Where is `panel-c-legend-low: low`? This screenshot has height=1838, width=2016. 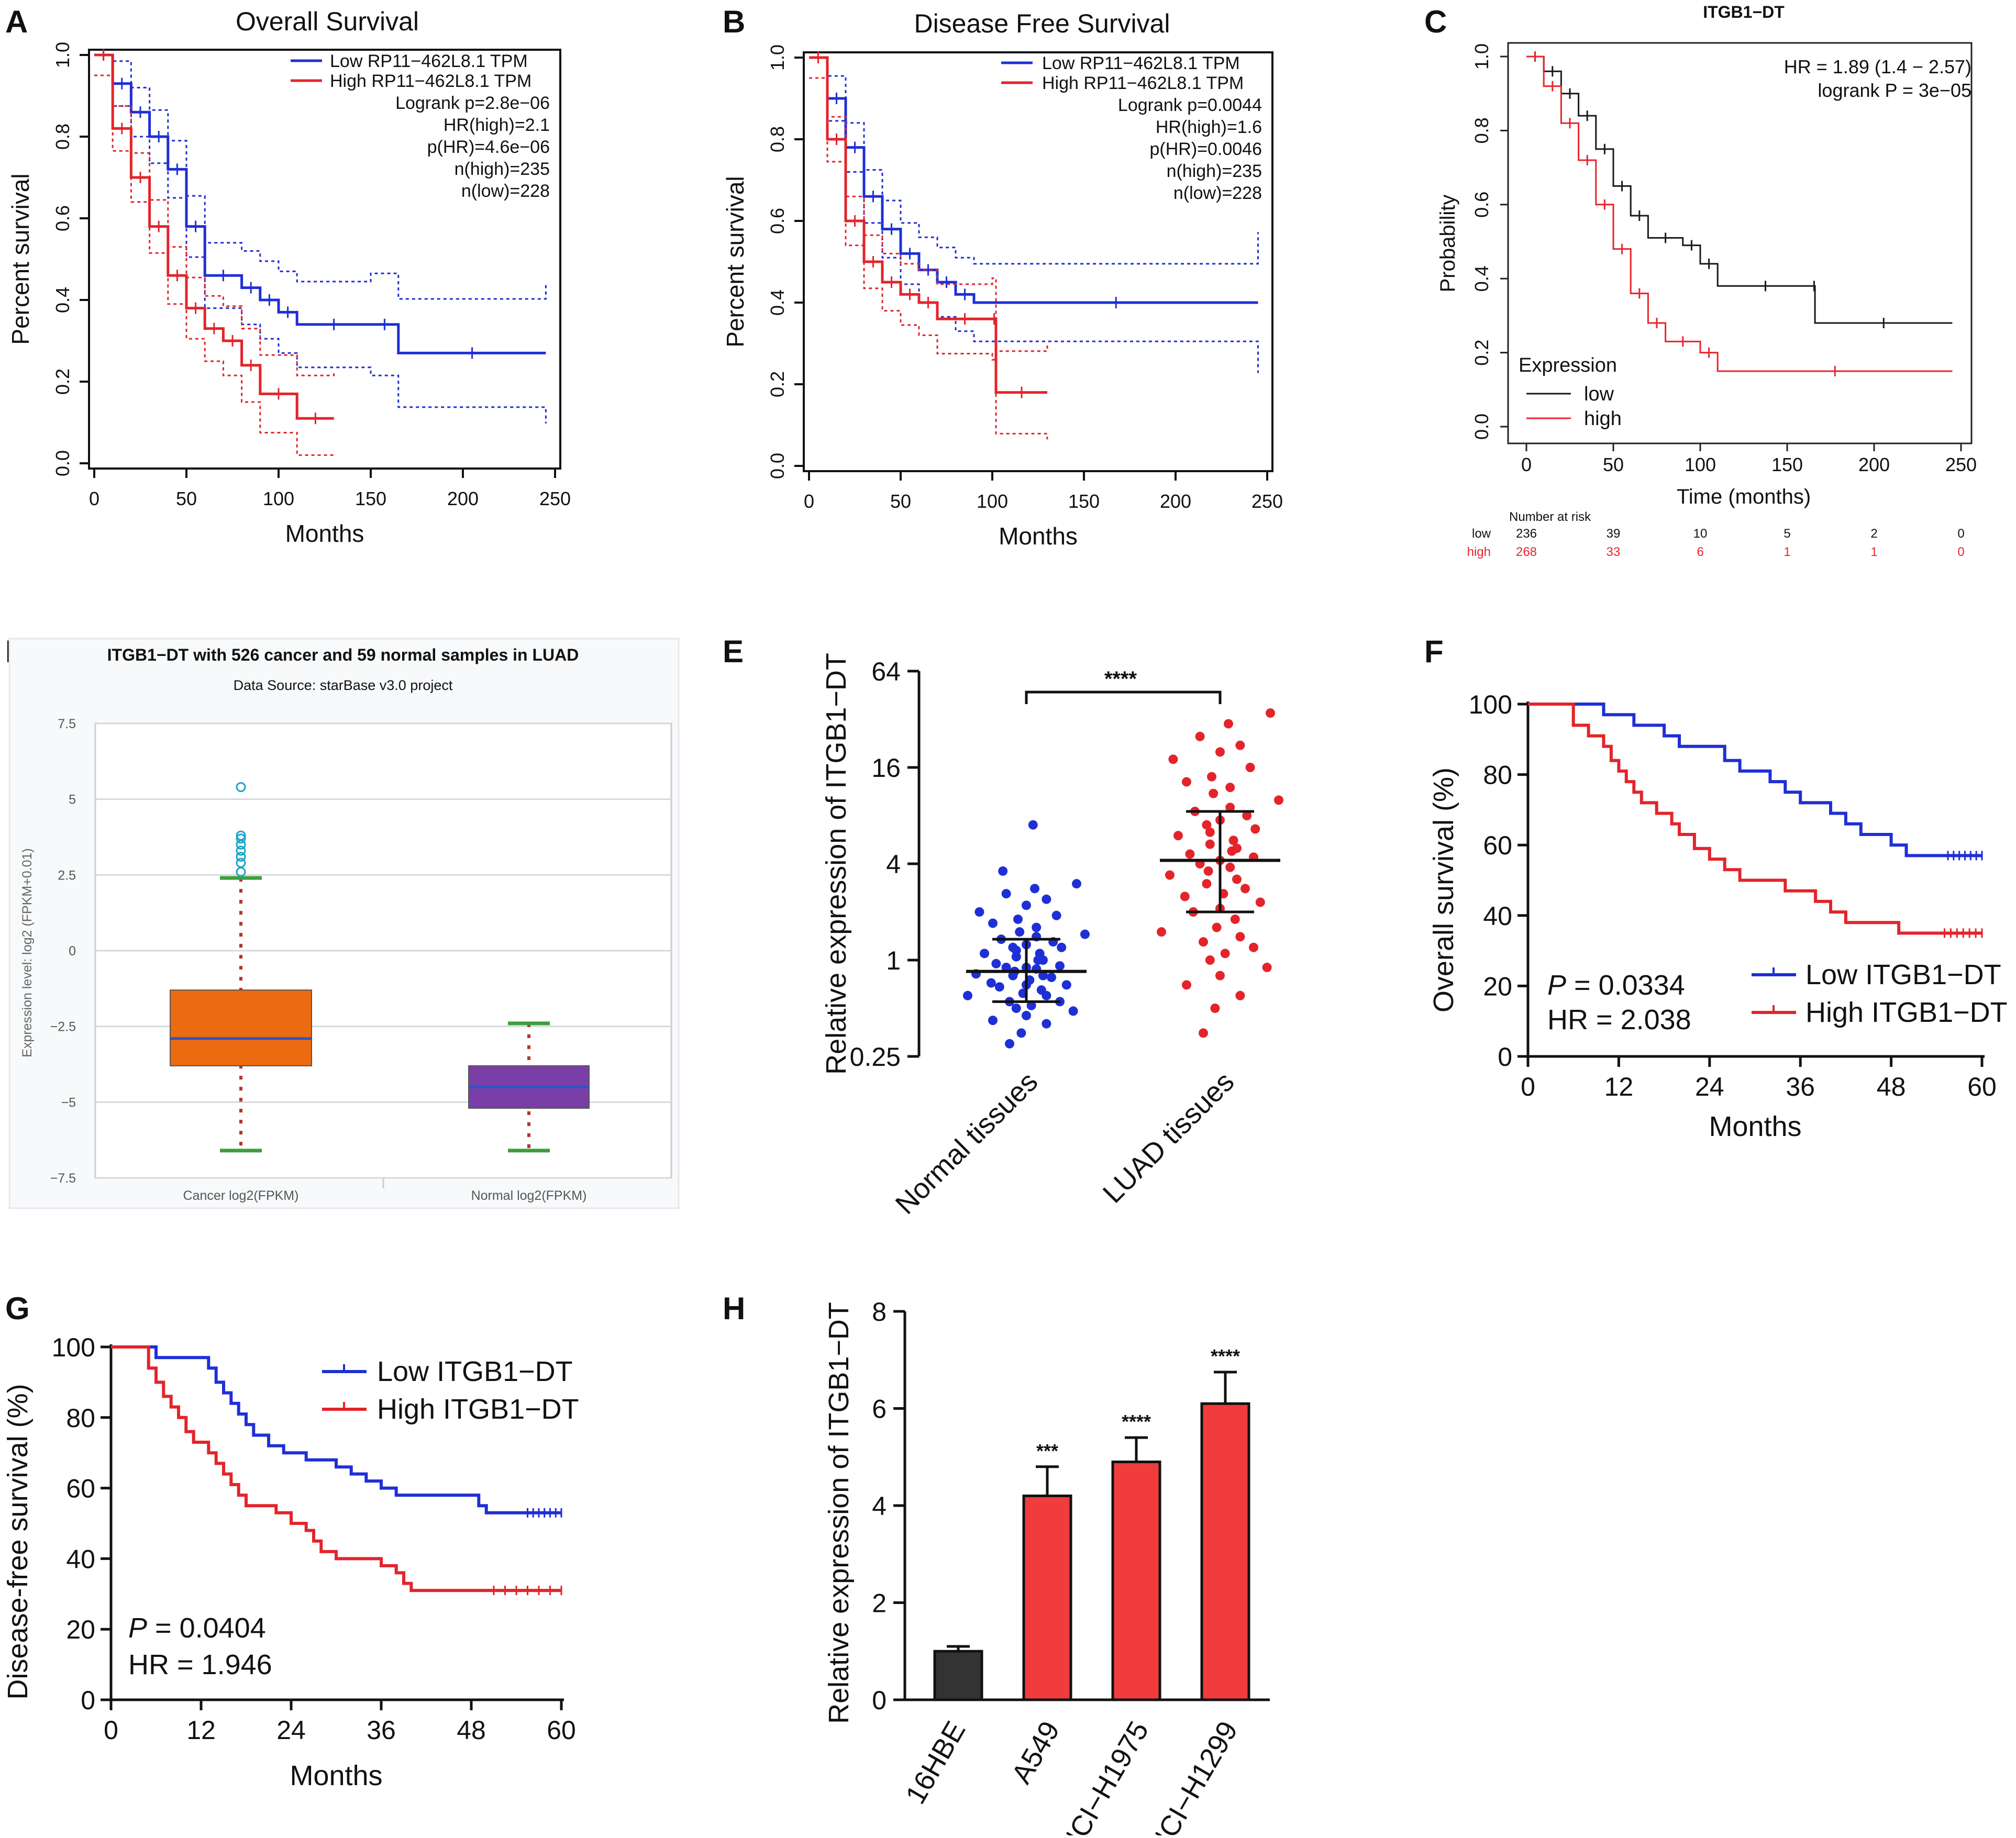
panel-c-legend-low: low is located at coordinates (1599, 394).